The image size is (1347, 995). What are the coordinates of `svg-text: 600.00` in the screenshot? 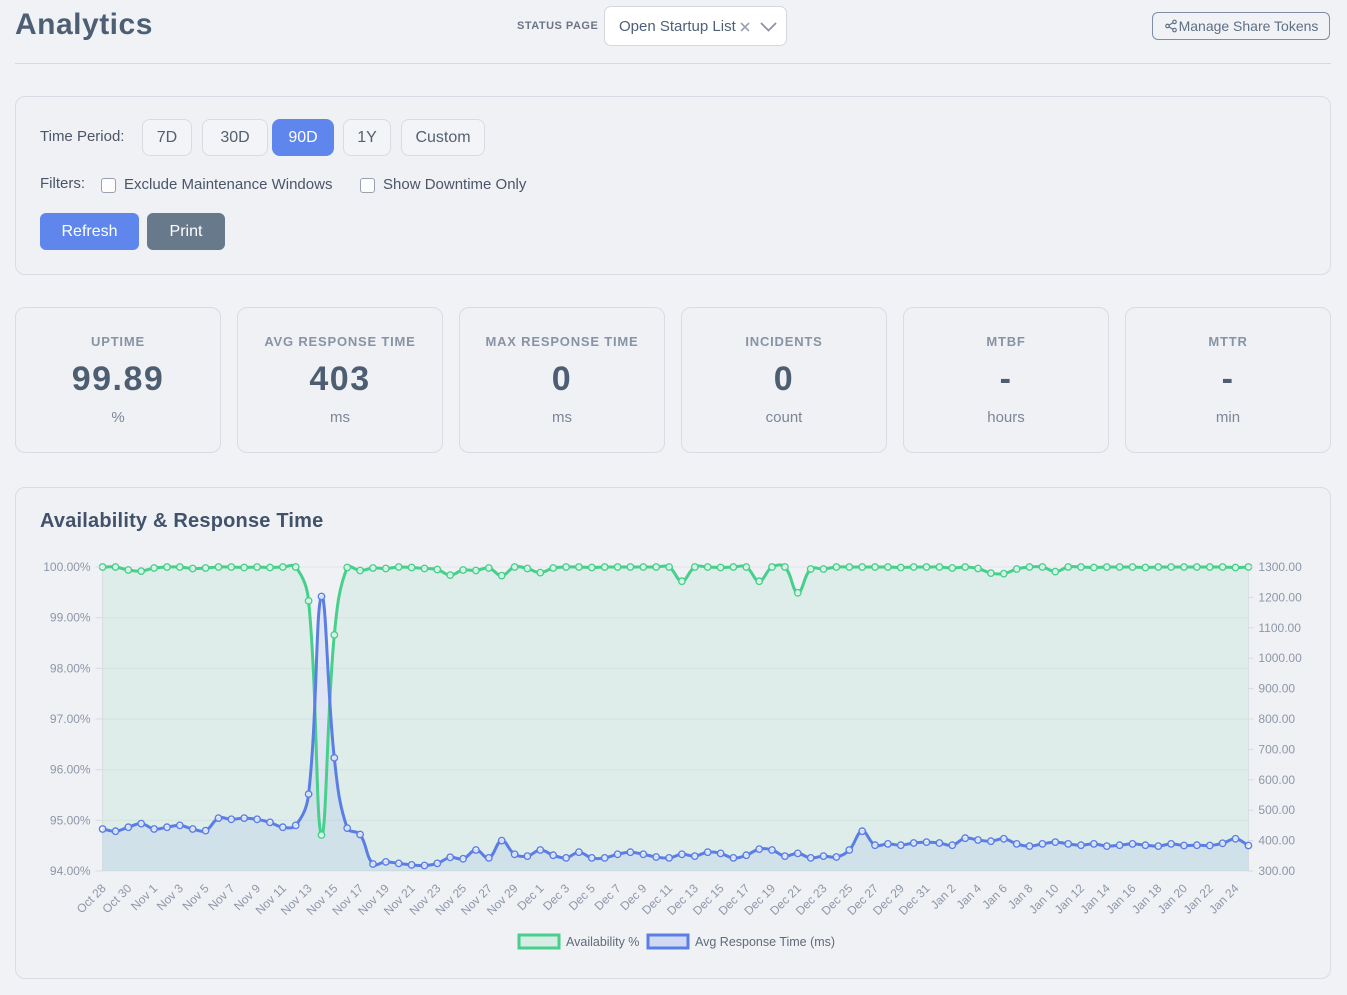 It's located at (1276, 780).